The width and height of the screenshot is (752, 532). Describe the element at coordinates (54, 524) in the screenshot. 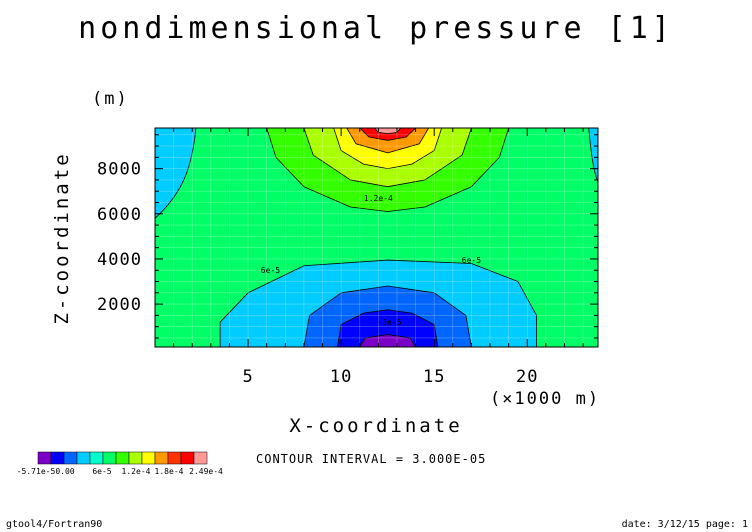

I see `footer-left: gtool4/Fortran90` at that location.